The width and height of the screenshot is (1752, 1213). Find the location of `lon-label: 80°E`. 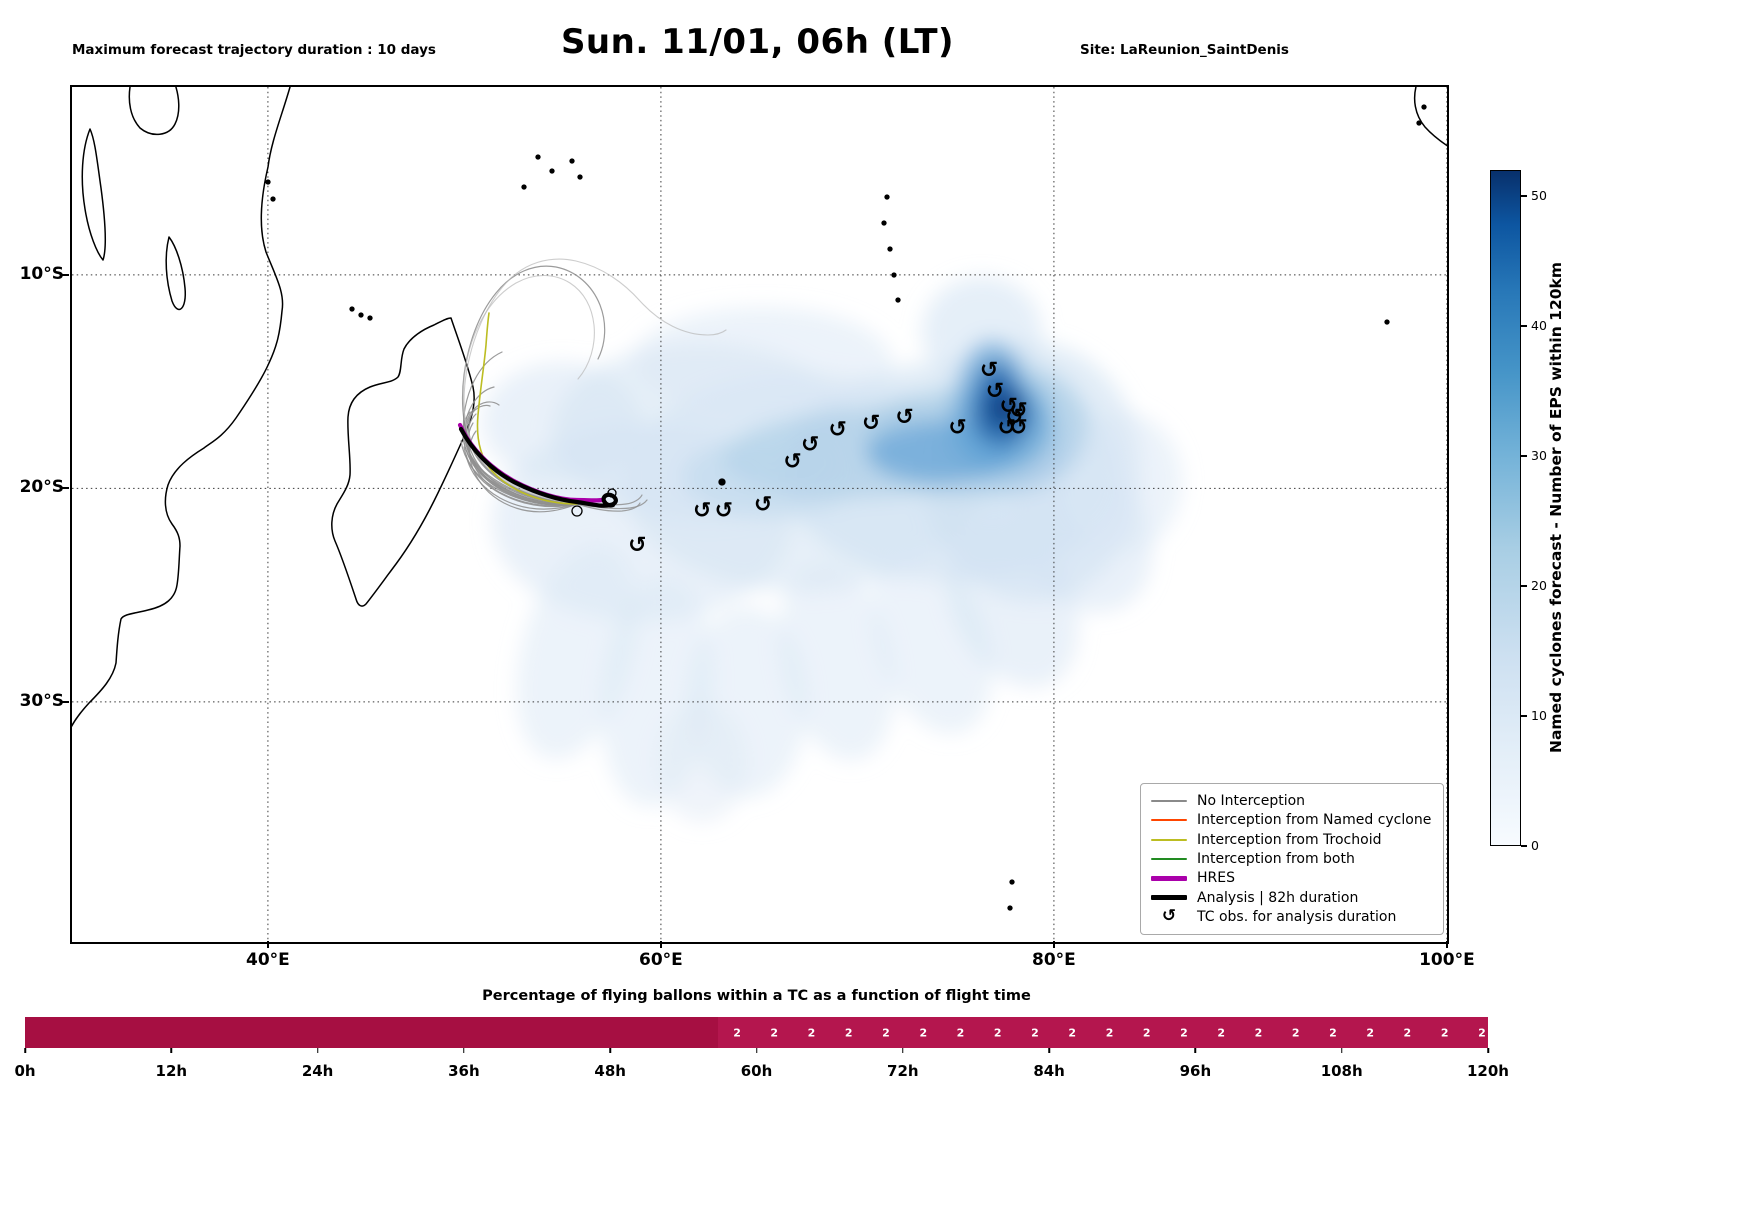

lon-label: 80°E is located at coordinates (1054, 960).